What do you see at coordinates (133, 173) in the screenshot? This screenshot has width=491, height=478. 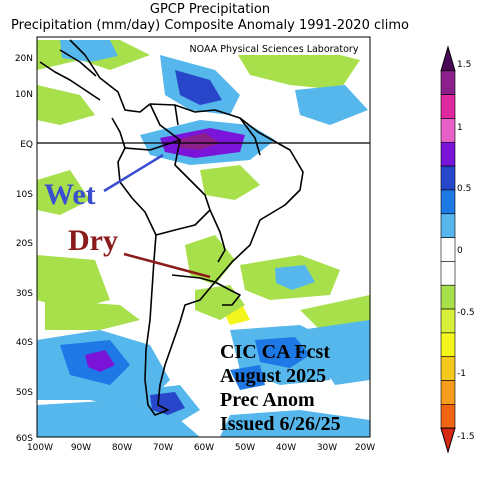 I see `wet-arrow` at bounding box center [133, 173].